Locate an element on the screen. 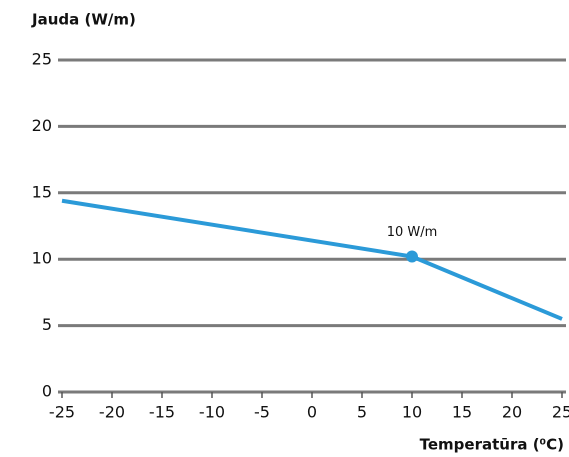 This screenshot has height=457, width=569. x-tick-label: -10 is located at coordinates (212, 412).